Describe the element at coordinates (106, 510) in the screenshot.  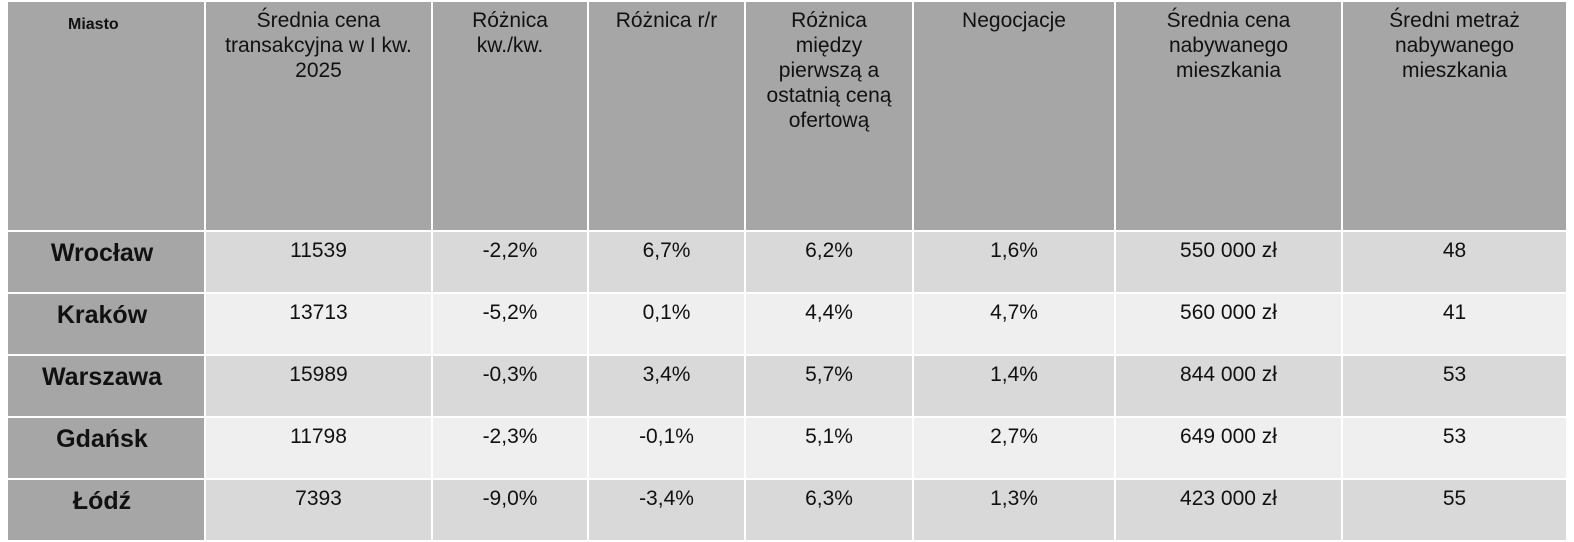
I see `city-name: Łódź` at that location.